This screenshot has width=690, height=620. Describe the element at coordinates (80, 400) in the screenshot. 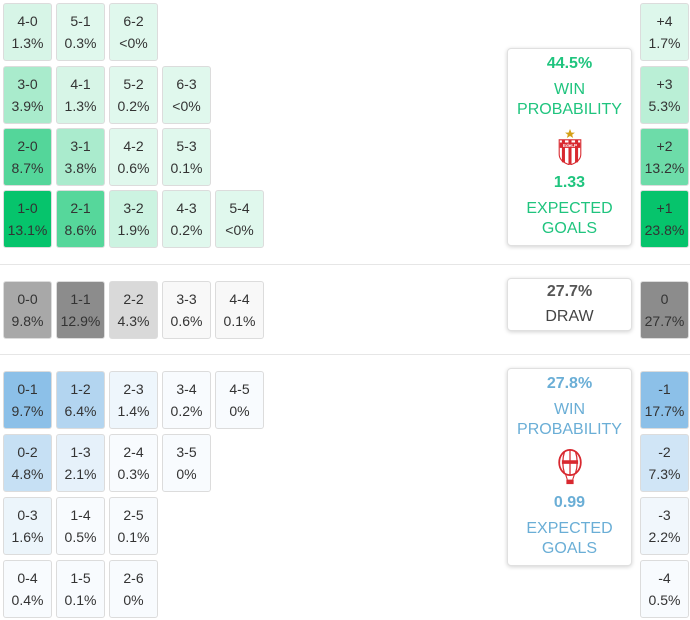

I see `score-cell-away: 1-2 6.4%` at that location.